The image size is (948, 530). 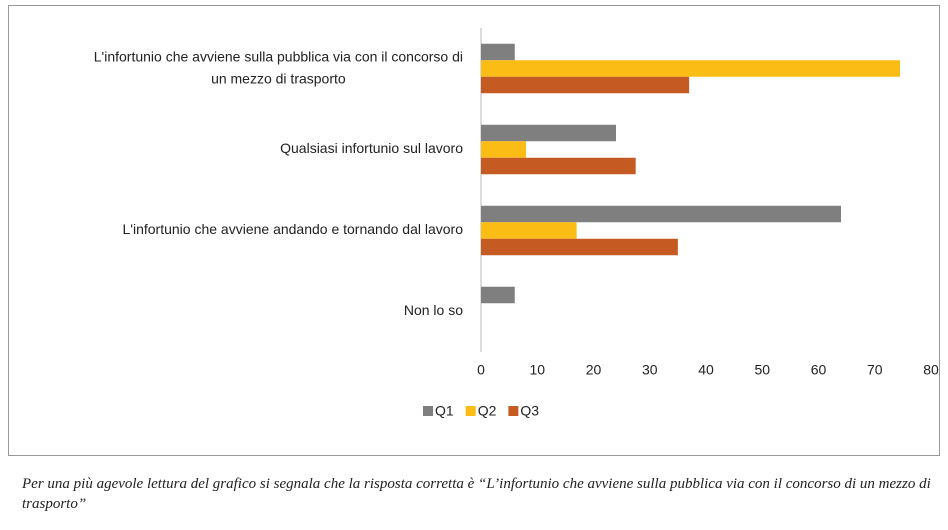 I want to click on x-tick-label: 0, so click(x=481, y=370).